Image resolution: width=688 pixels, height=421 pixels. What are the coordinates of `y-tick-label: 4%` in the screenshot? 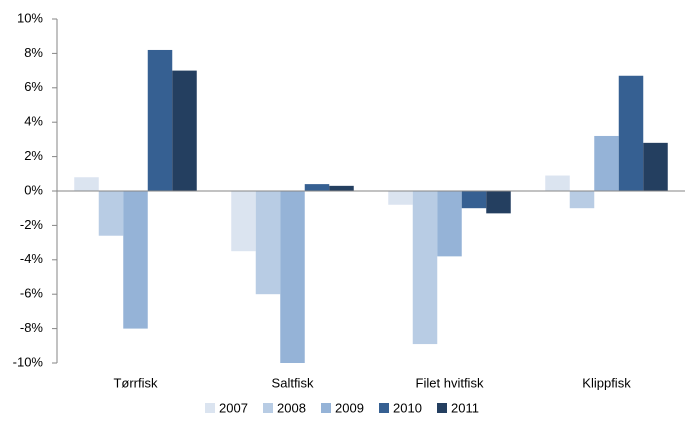 It's located at (33, 121).